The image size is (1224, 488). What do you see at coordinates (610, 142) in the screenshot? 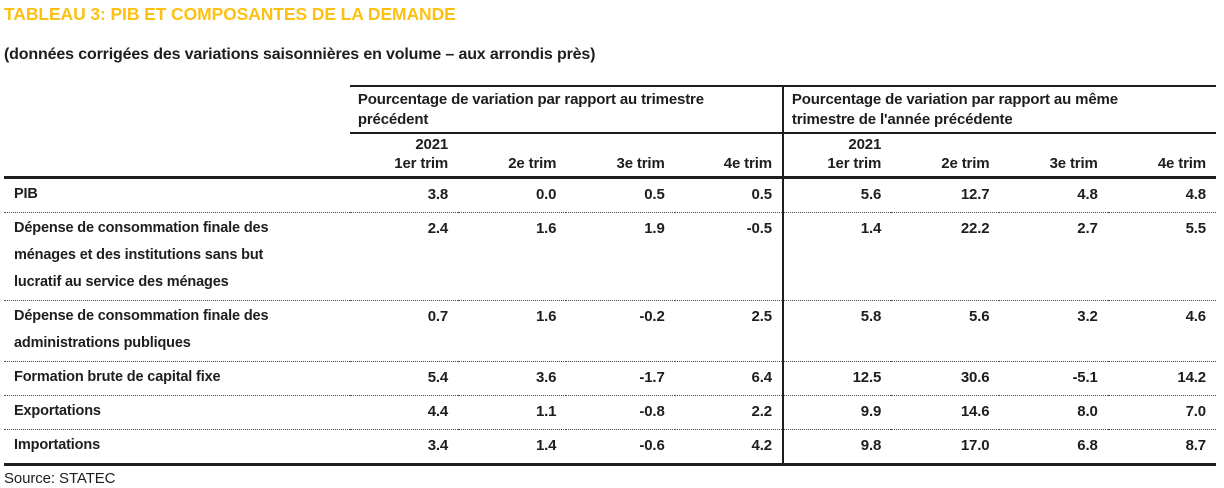
I see `year-row: 2021 2021` at bounding box center [610, 142].